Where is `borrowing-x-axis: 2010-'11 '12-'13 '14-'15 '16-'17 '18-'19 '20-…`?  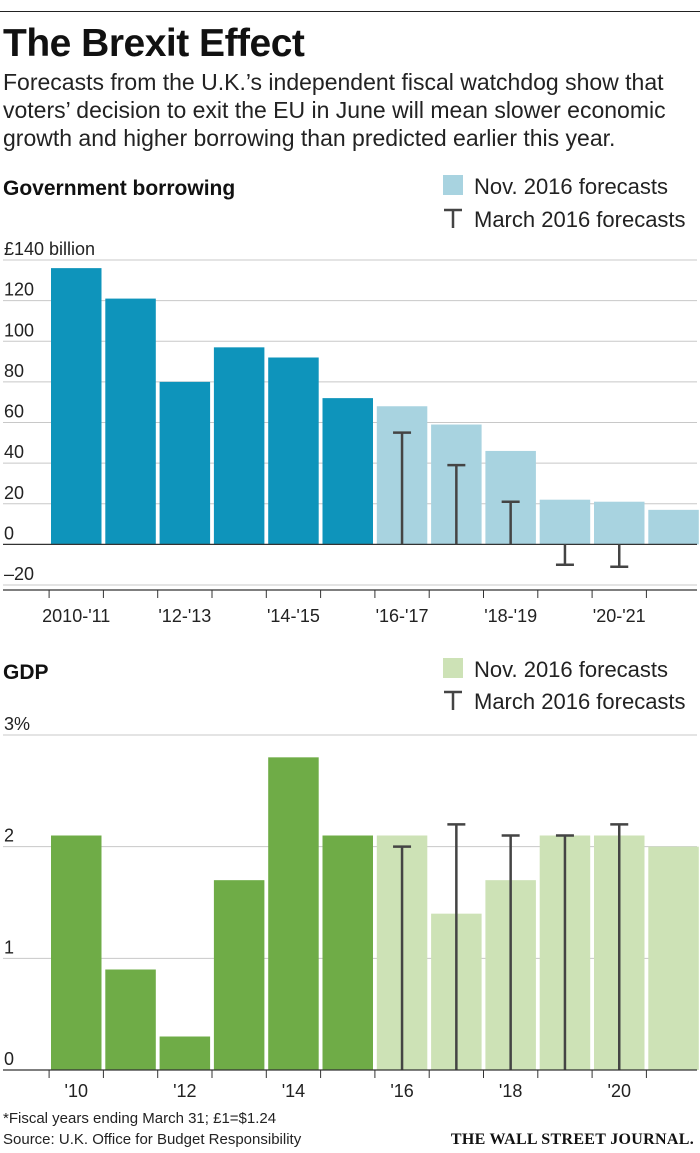
borrowing-x-axis: 2010-'11 '12-'13 '14-'15 '16-'17 '18-'19 '20-… is located at coordinates (350, 607).